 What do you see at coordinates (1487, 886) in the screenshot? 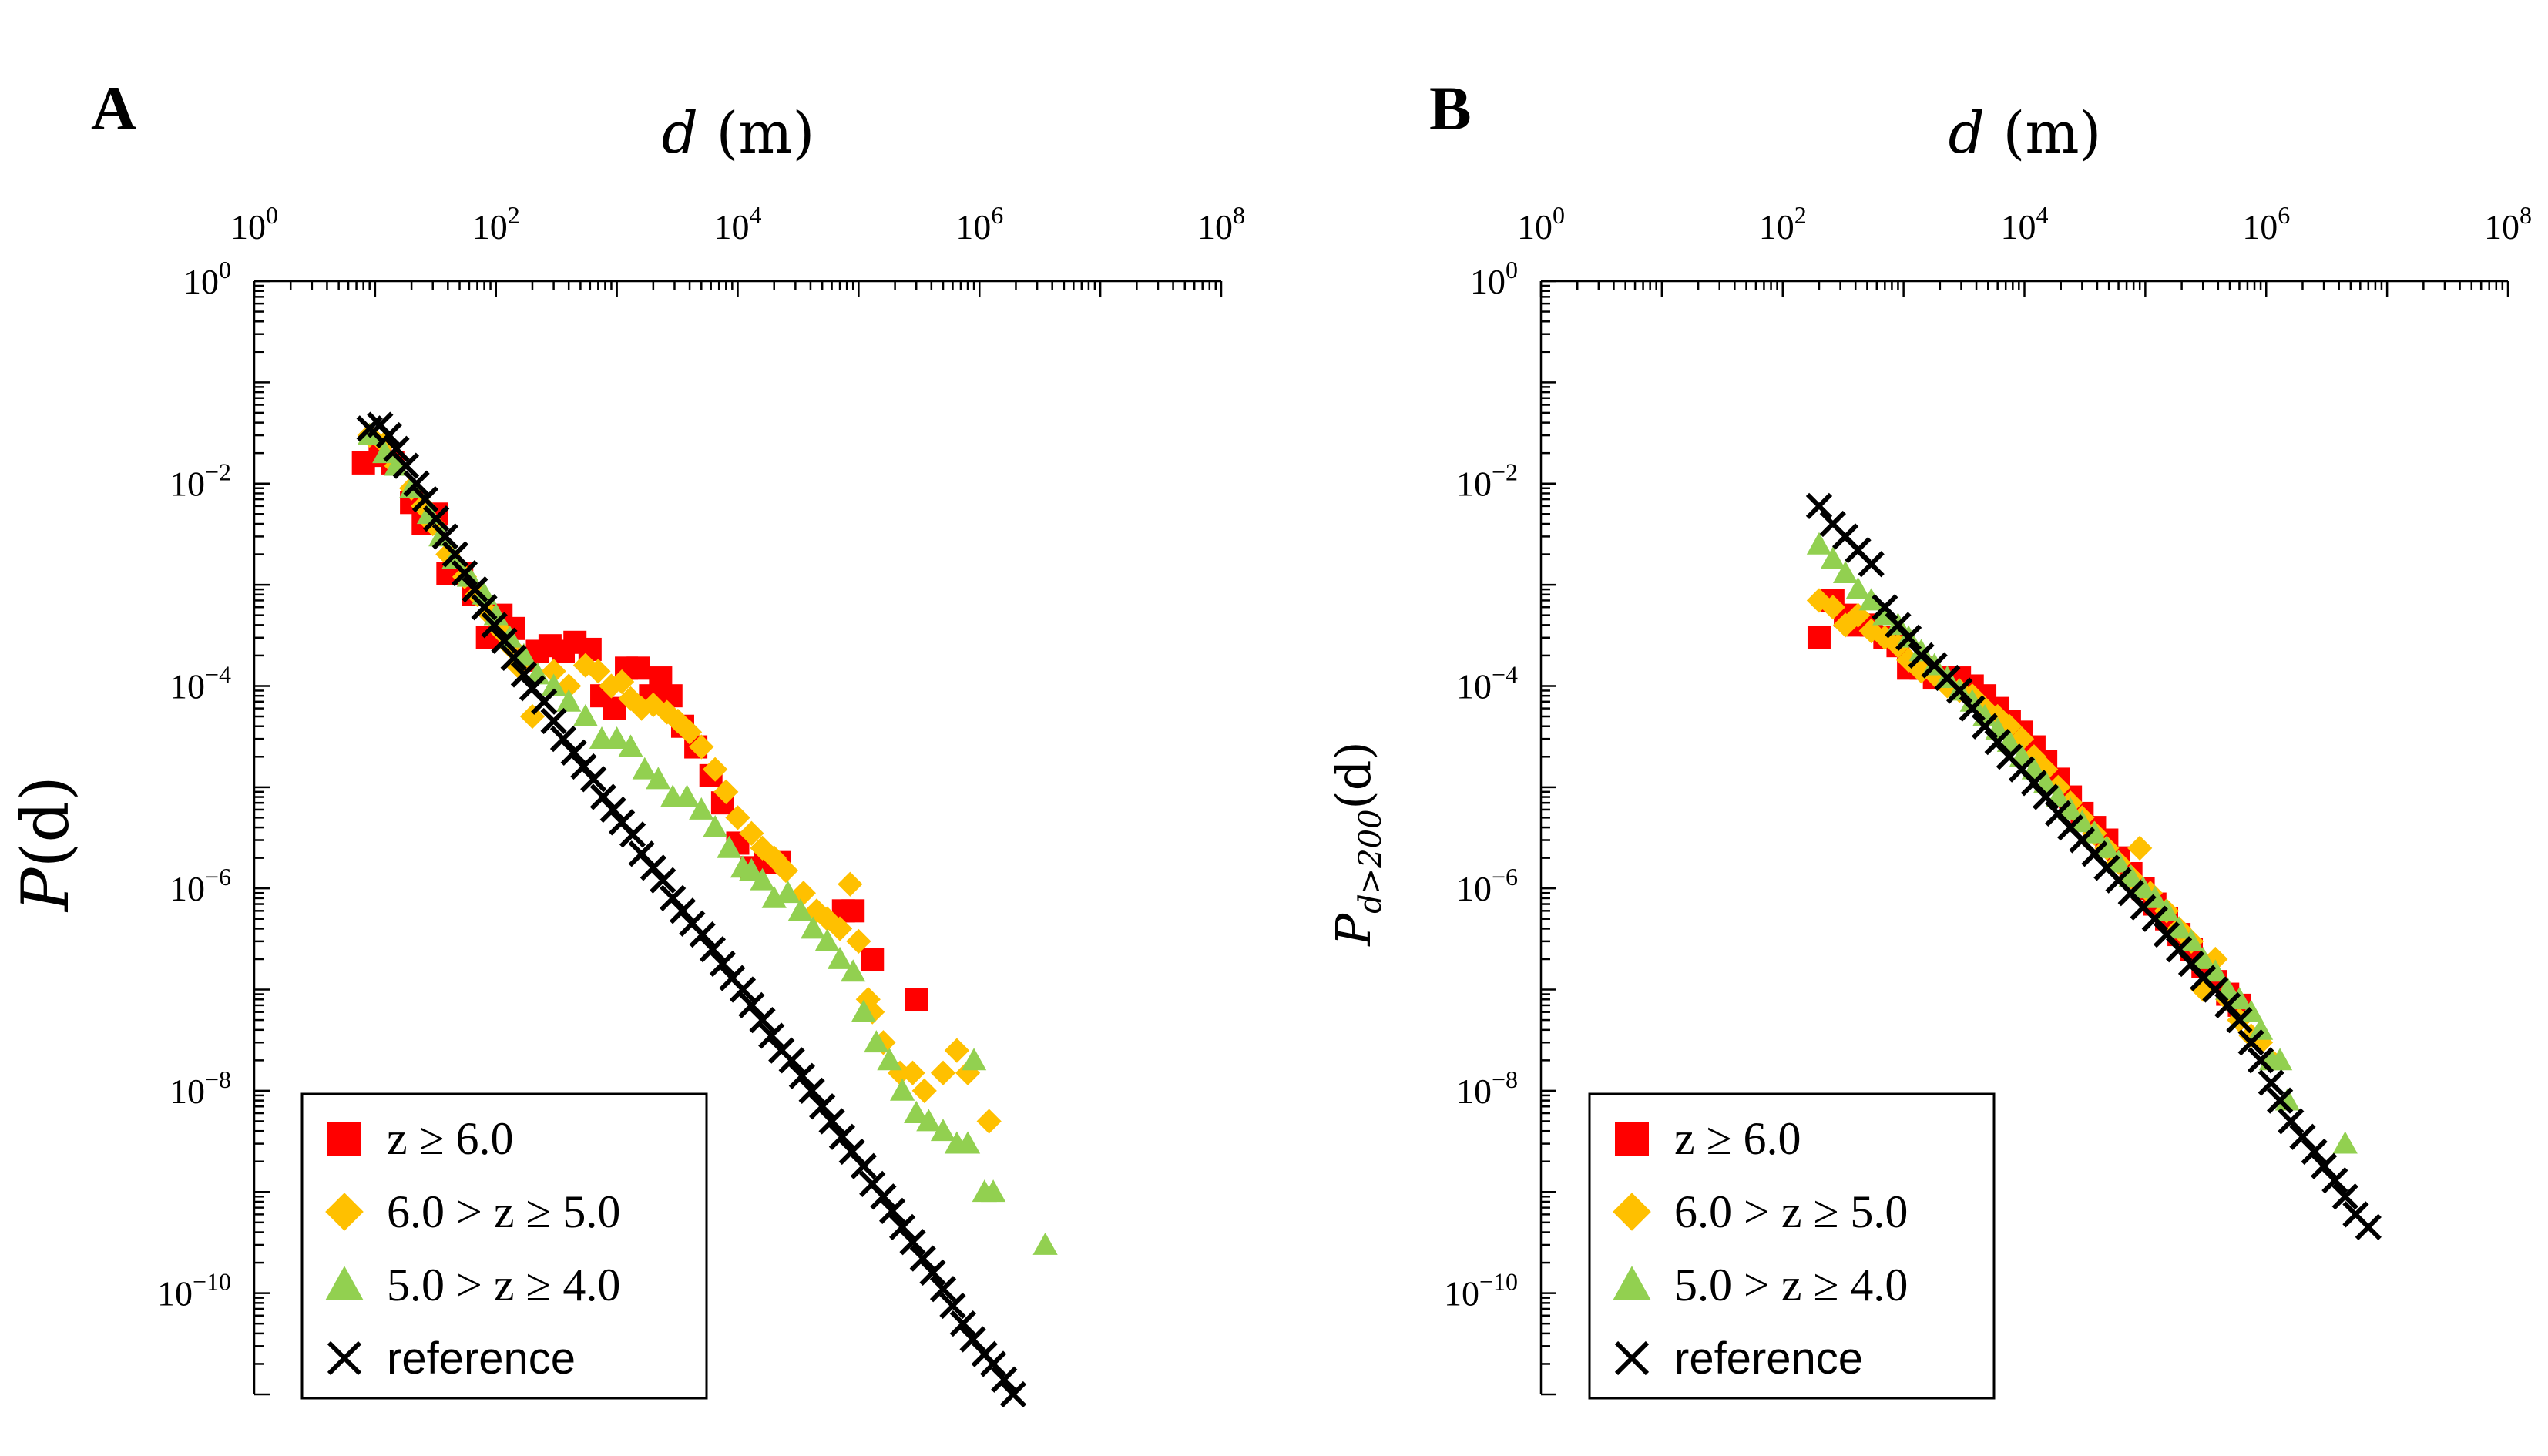
I see `y-tick-label: 10⁻⁶` at bounding box center [1487, 886].